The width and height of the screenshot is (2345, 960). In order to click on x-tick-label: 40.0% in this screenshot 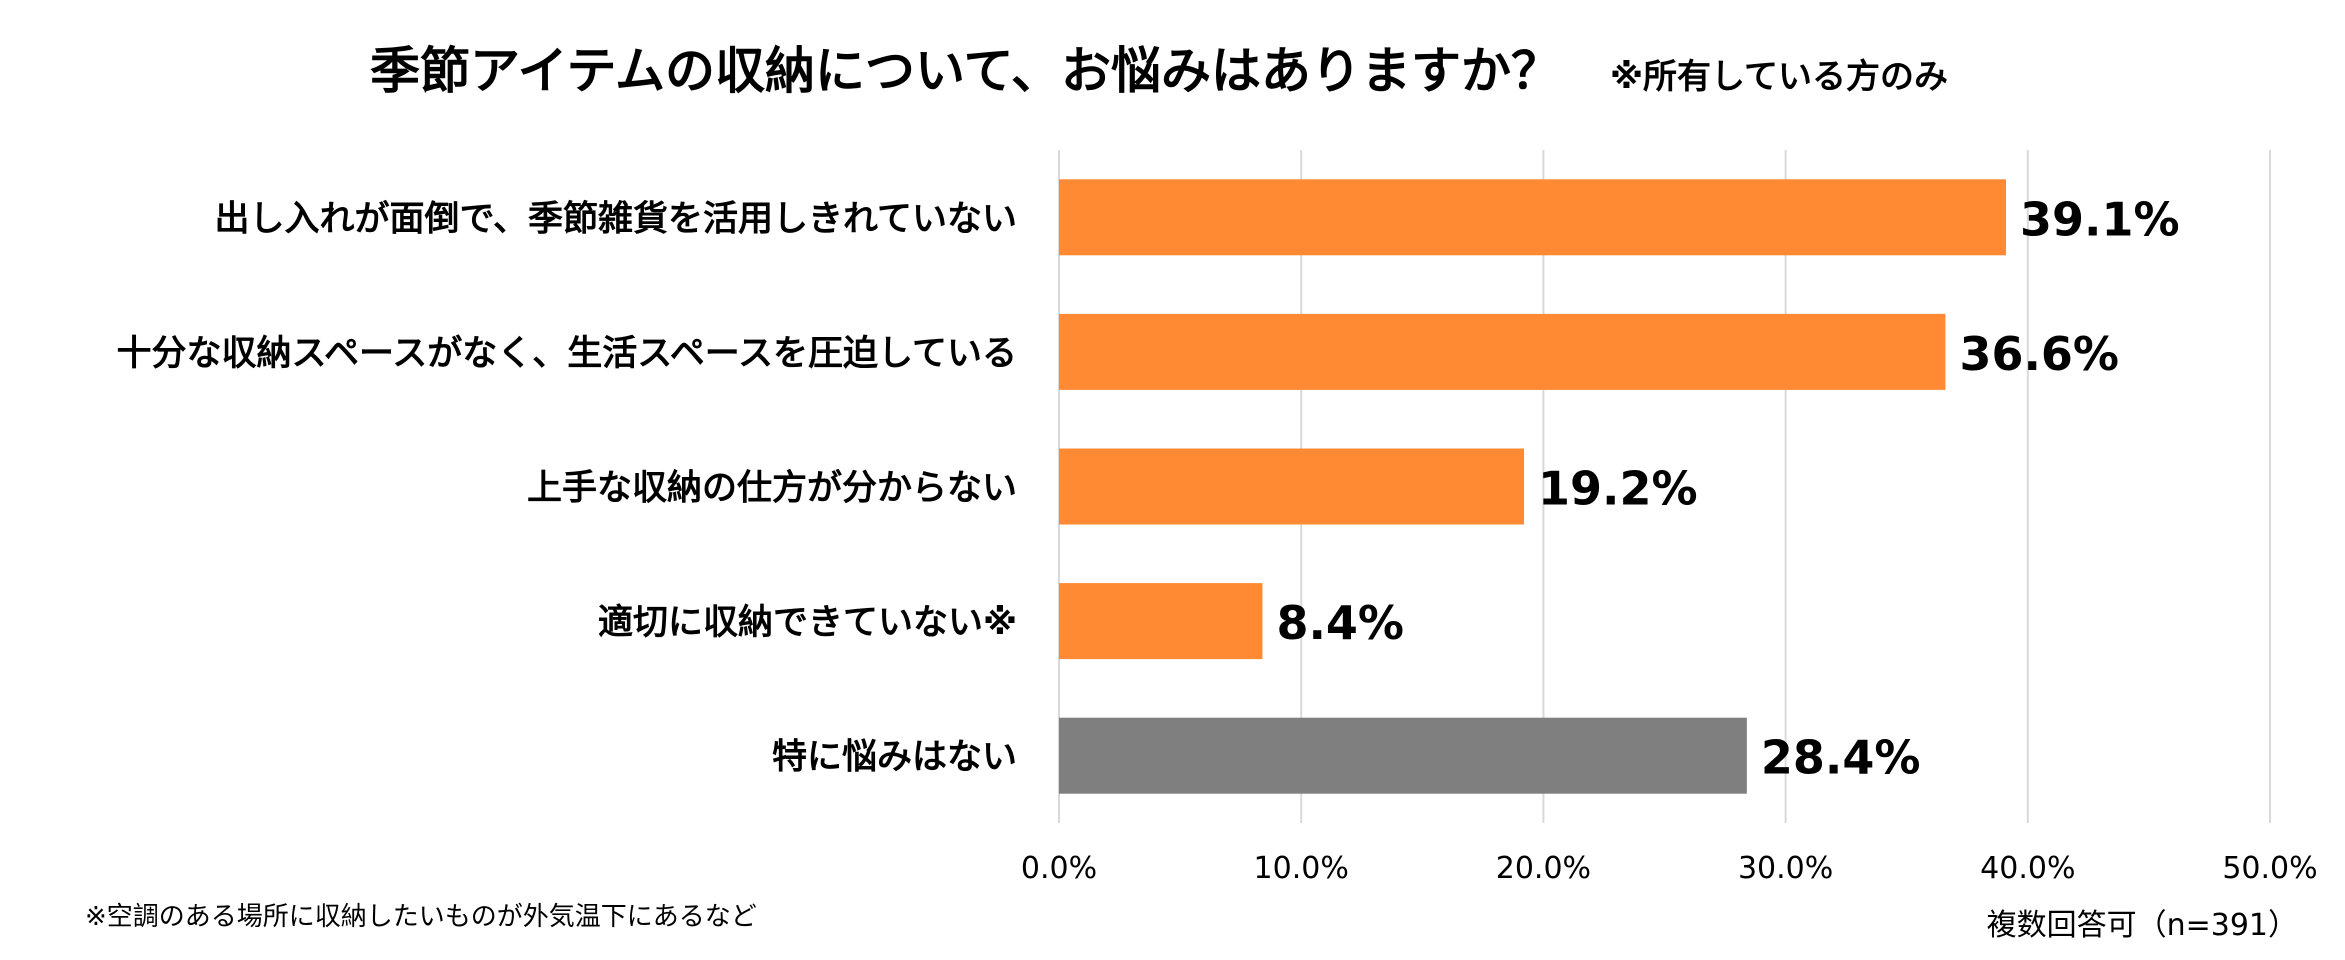, I will do `click(2027, 868)`.